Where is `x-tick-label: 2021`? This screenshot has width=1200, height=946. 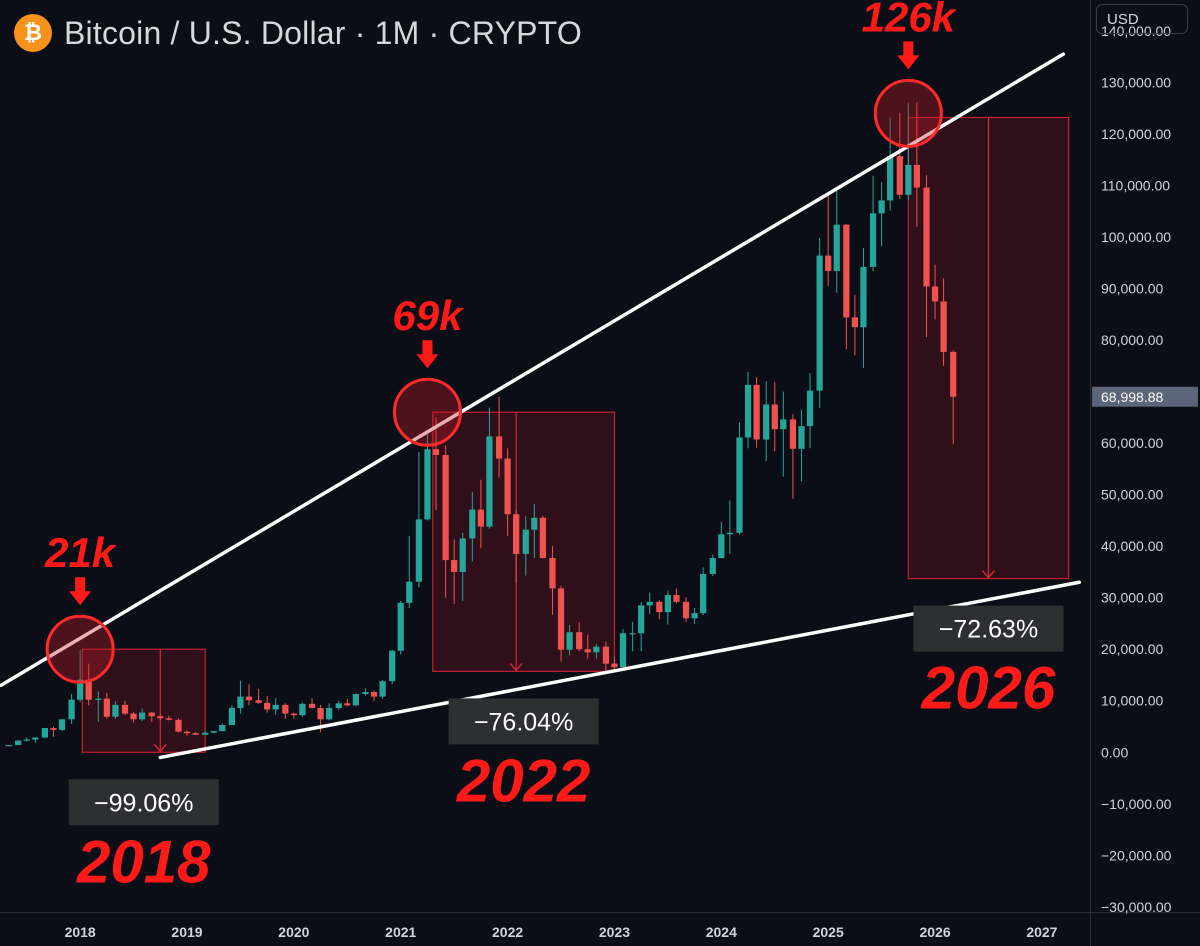 x-tick-label: 2021 is located at coordinates (400, 932).